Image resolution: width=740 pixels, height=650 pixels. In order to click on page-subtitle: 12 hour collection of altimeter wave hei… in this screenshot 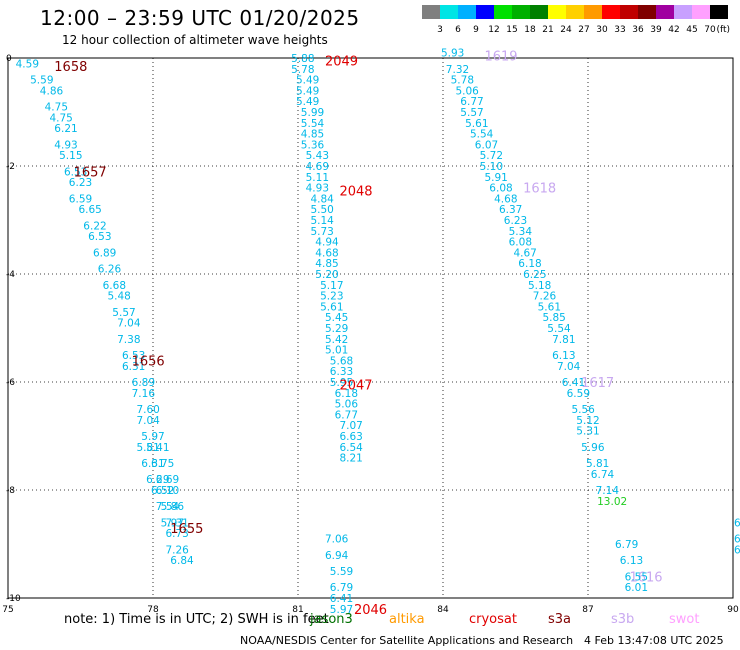, I will do `click(195, 40)`.